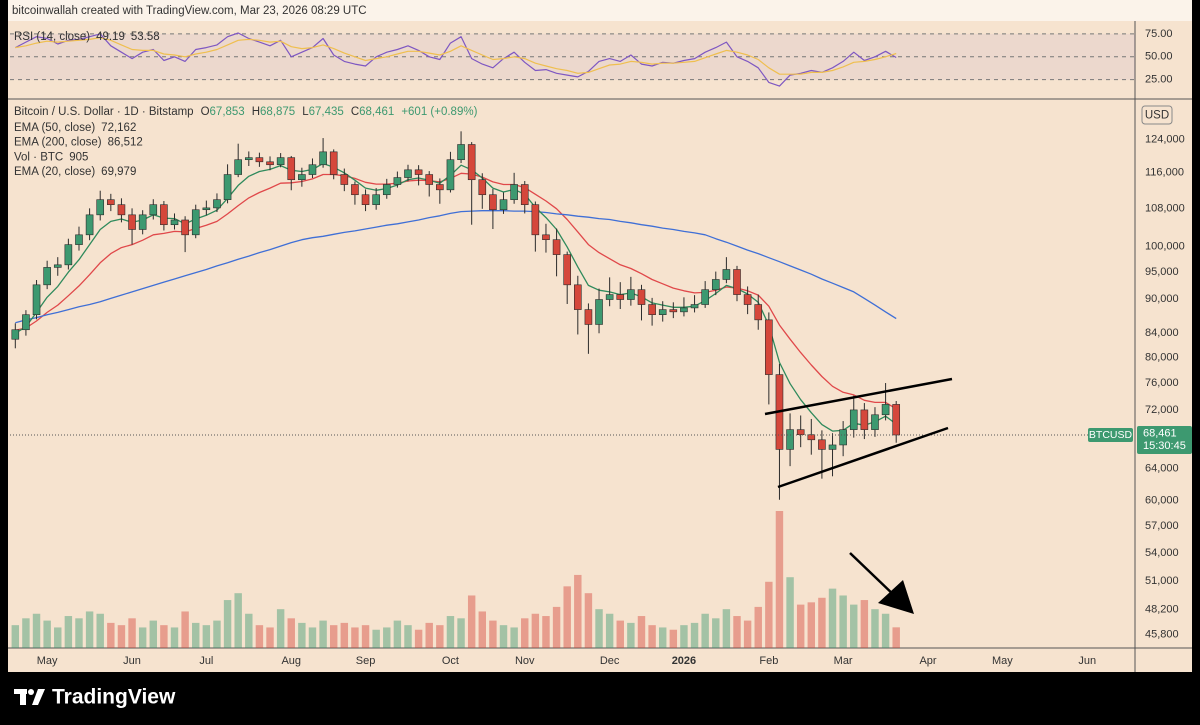 Image resolution: width=1200 pixels, height=725 pixels. Describe the element at coordinates (58, 143) in the screenshot. I see `legend-name: EMA (200, close)` at that location.